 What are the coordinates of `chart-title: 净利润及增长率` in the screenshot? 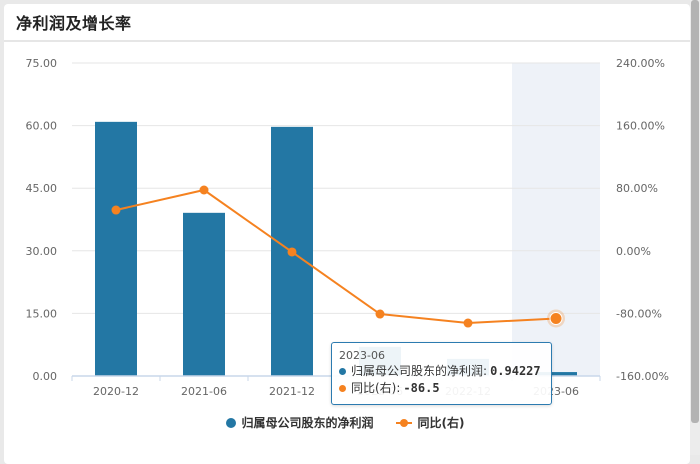 It's located at (74, 23).